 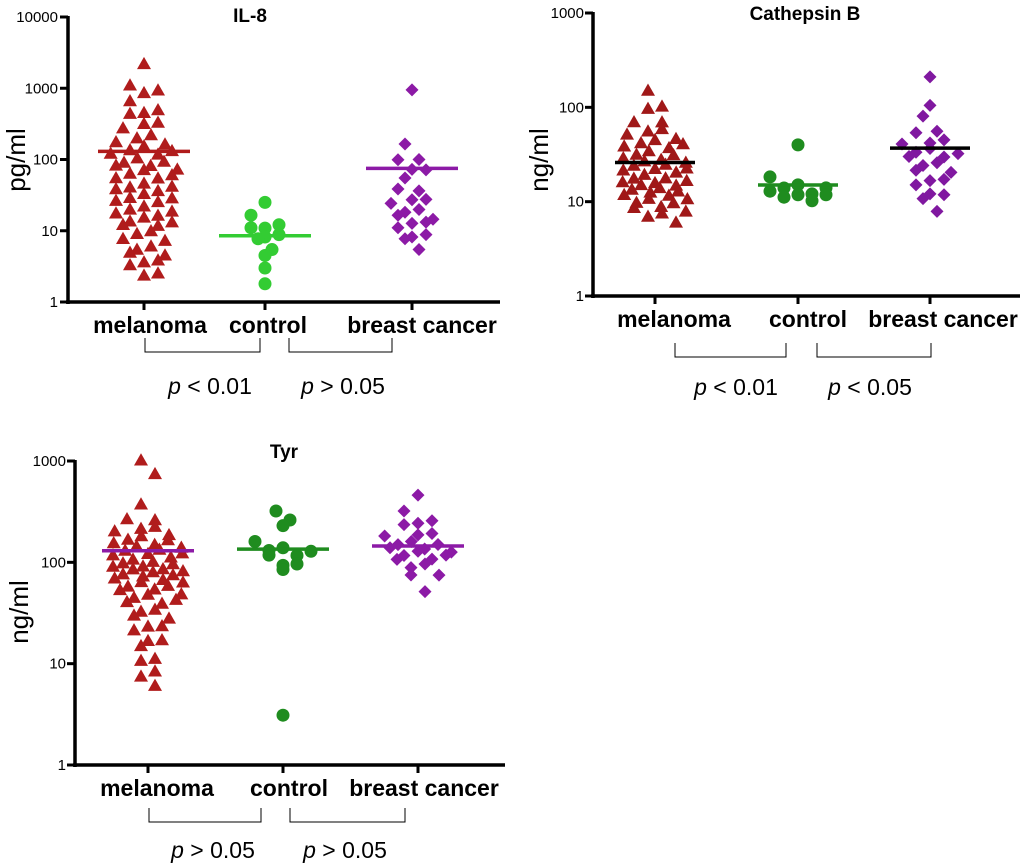 I want to click on series-control, so click(x=283, y=613).